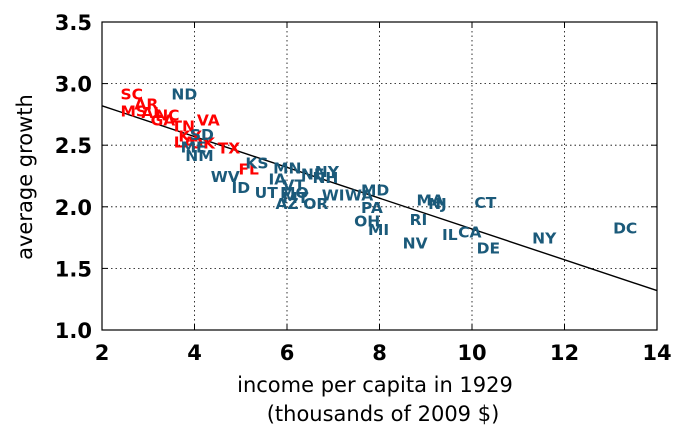 The image size is (686, 439). What do you see at coordinates (287, 353) in the screenshot?
I see `x-tick-label: 6` at bounding box center [287, 353].